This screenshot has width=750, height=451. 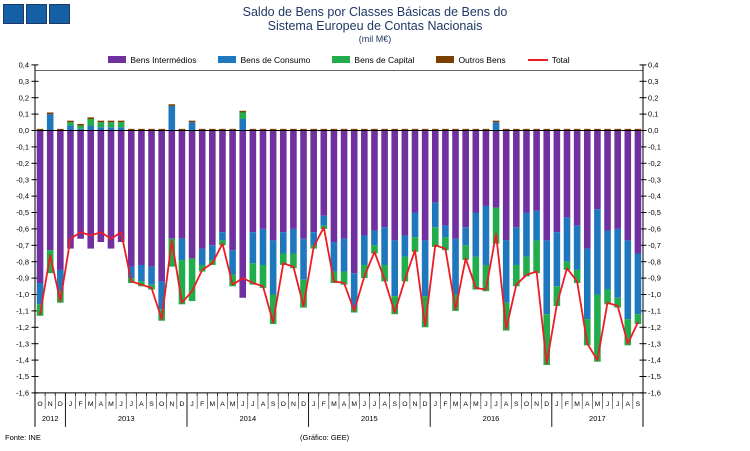 What do you see at coordinates (275, 59) in the screenshot?
I see `legend-label: Bens de Consumo` at bounding box center [275, 59].